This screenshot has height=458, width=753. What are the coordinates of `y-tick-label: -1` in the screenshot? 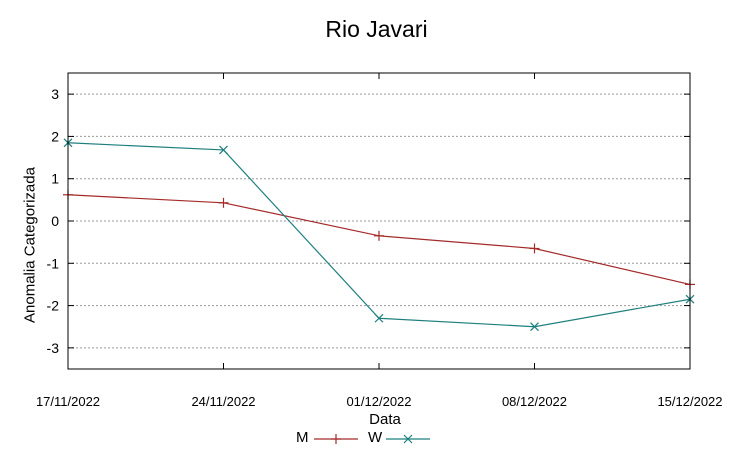 It's located at (53, 263).